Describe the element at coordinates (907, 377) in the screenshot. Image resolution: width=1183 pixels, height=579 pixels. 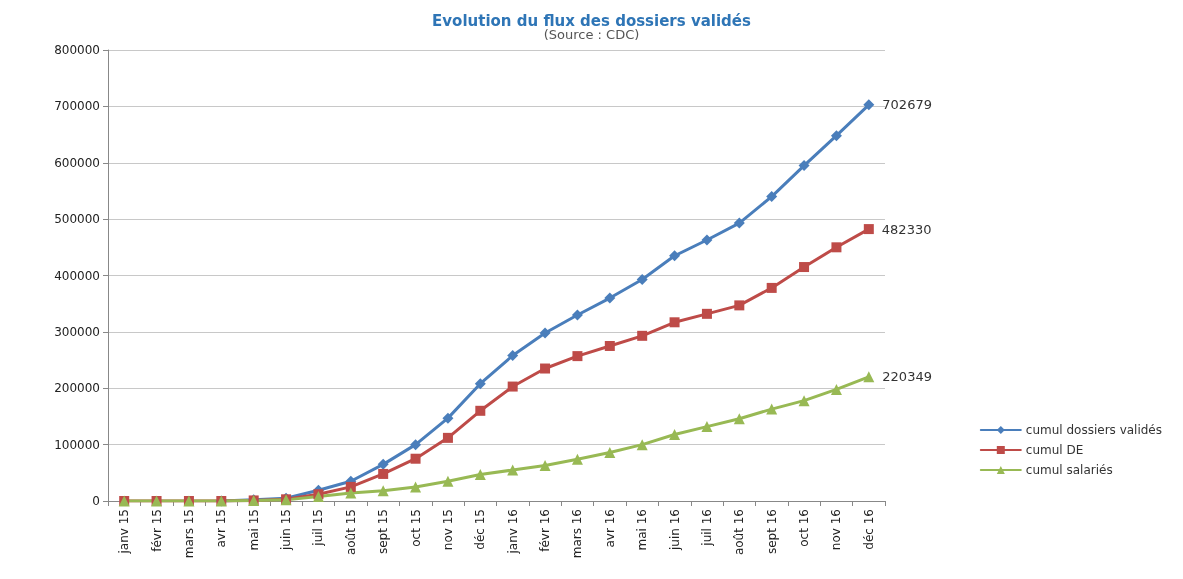
I see `data-label: 220349` at that location.